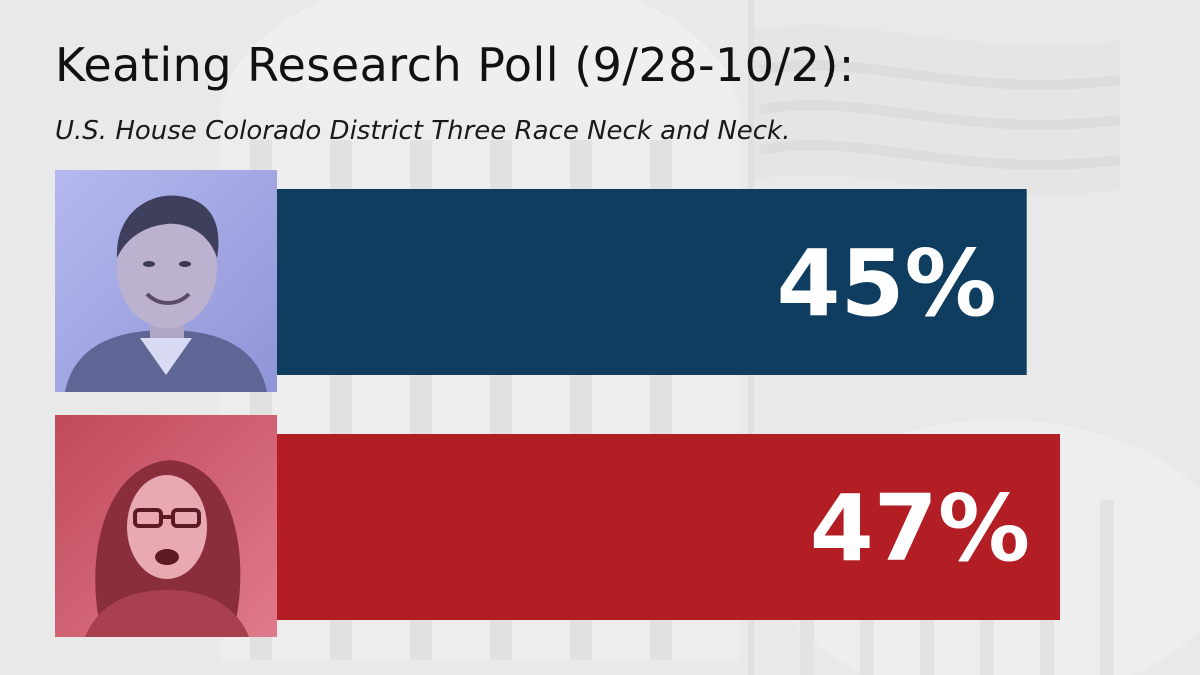  What do you see at coordinates (920, 528) in the screenshot?
I see `bar-label-1: 47%` at bounding box center [920, 528].